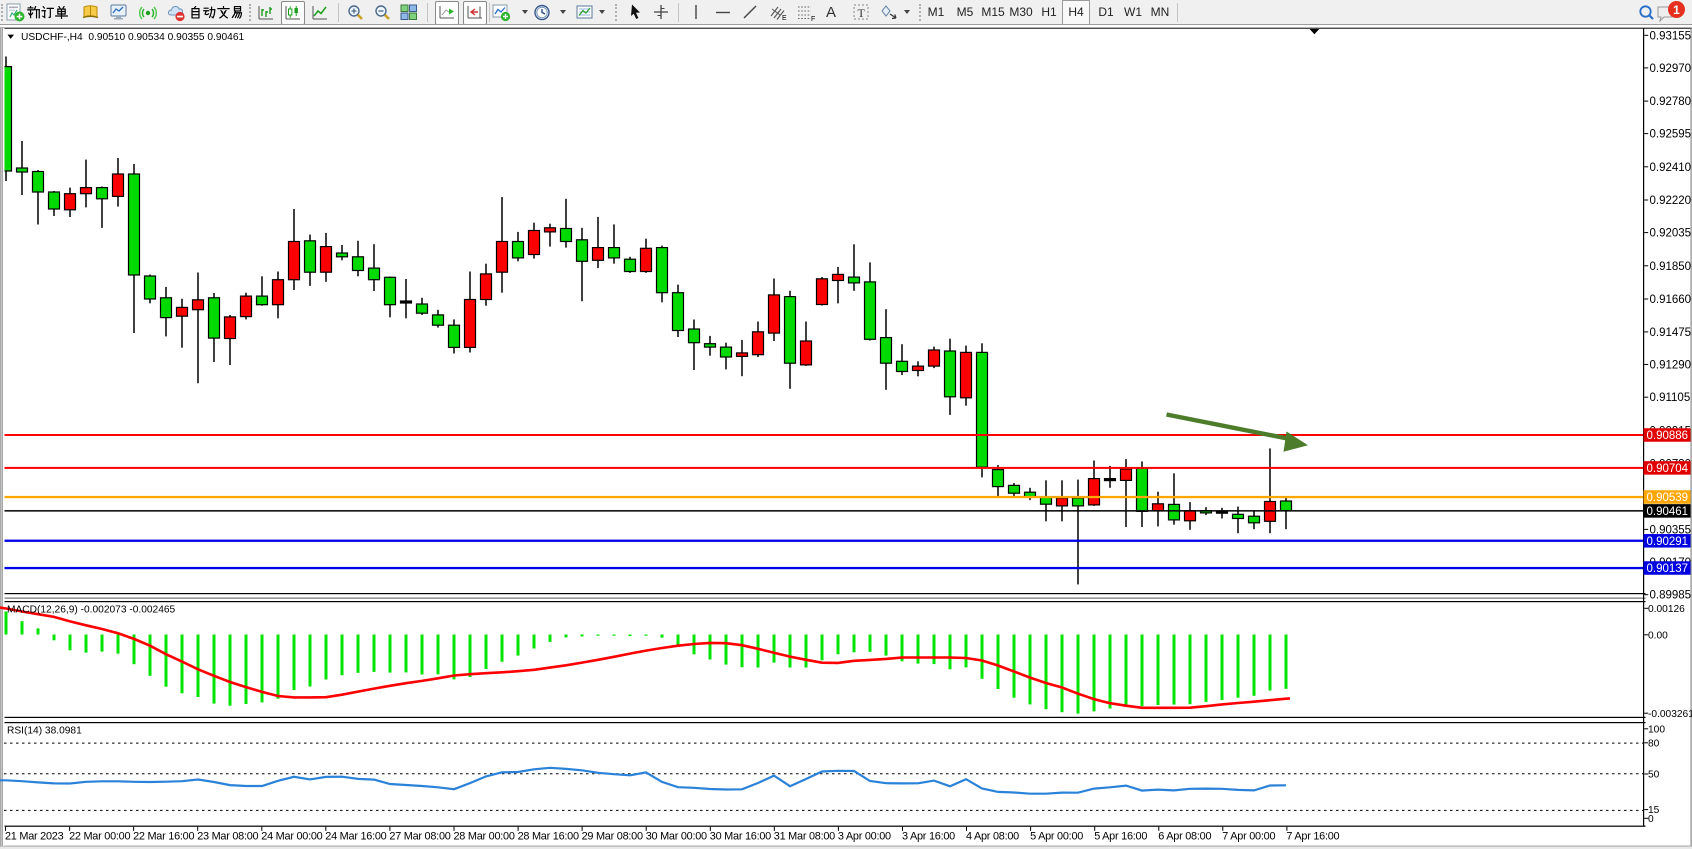  I want to click on svg-text: 15, so click(1654, 810).